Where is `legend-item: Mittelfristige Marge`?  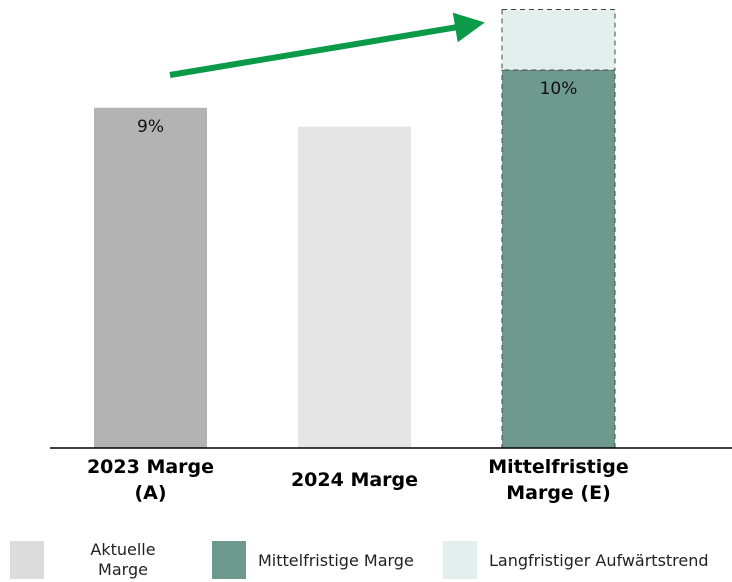
legend-item: Mittelfristige Marge is located at coordinates (313, 560).